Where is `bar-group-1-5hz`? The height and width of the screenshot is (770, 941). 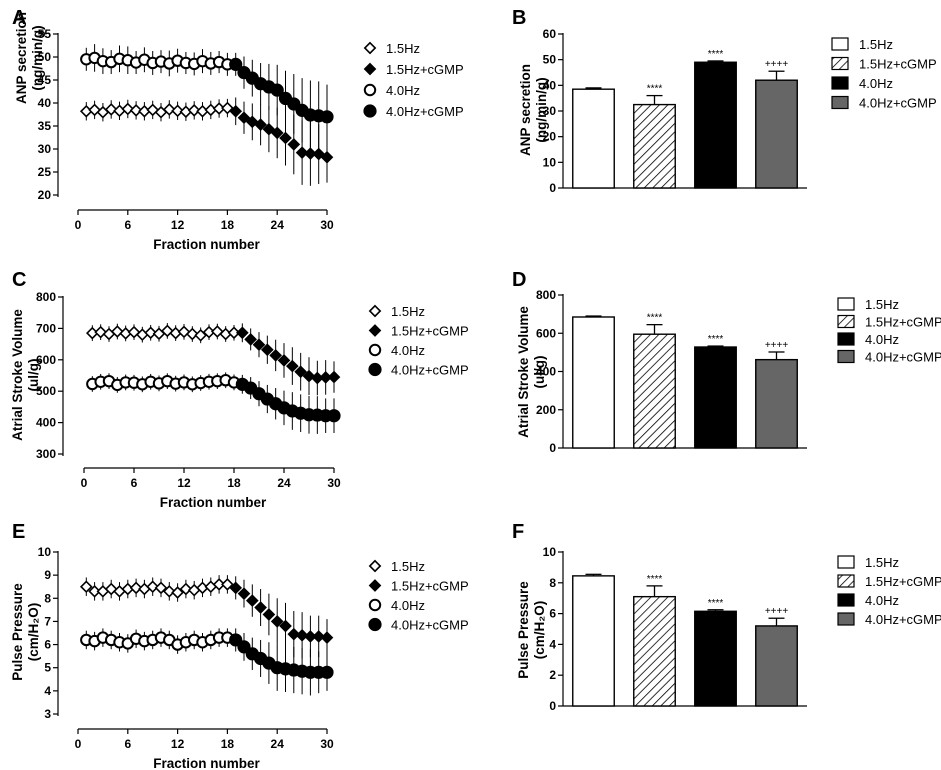 bar-group-1-5hz is located at coordinates (593, 640).